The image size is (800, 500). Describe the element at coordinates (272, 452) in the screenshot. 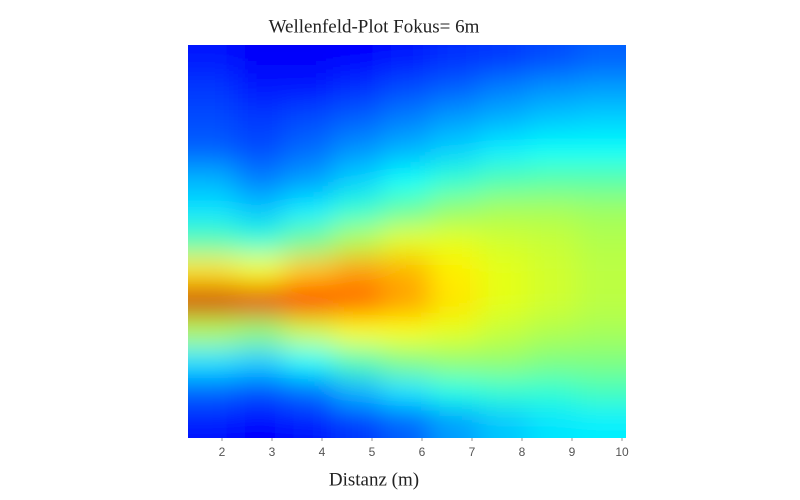

I see `x-tick-label: 3` at that location.